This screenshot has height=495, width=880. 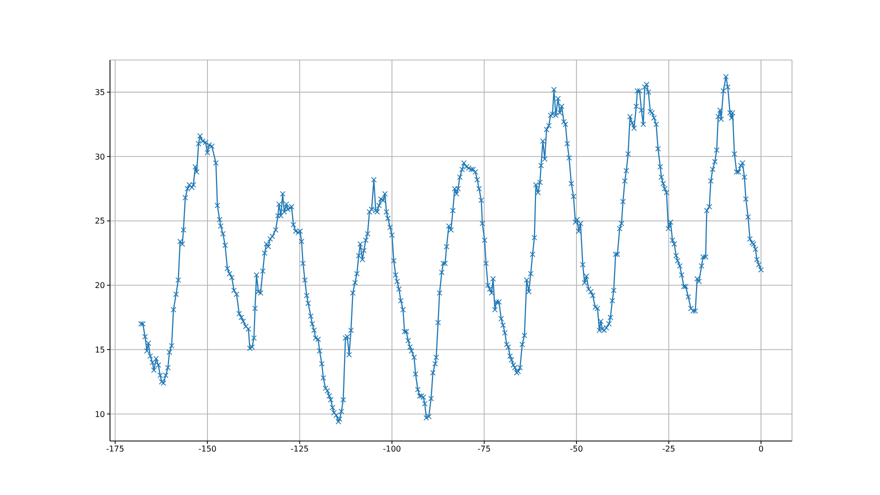 What do you see at coordinates (99, 157) in the screenshot?
I see `y-tick-label: 30` at bounding box center [99, 157].